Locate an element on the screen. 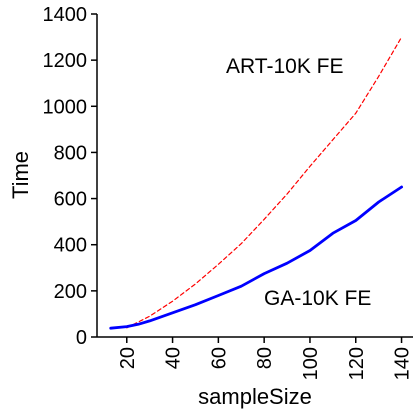  annotation-art: ART-10K FE is located at coordinates (285, 66).